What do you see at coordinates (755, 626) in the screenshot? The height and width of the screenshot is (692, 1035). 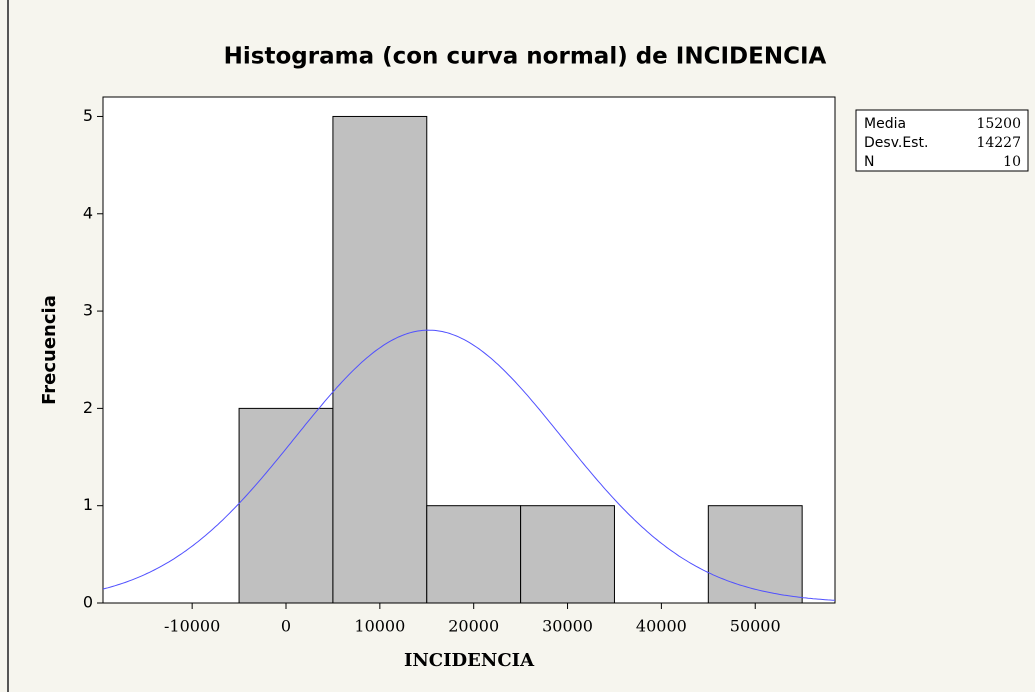 I see `x-tick-label: 50000` at bounding box center [755, 626].